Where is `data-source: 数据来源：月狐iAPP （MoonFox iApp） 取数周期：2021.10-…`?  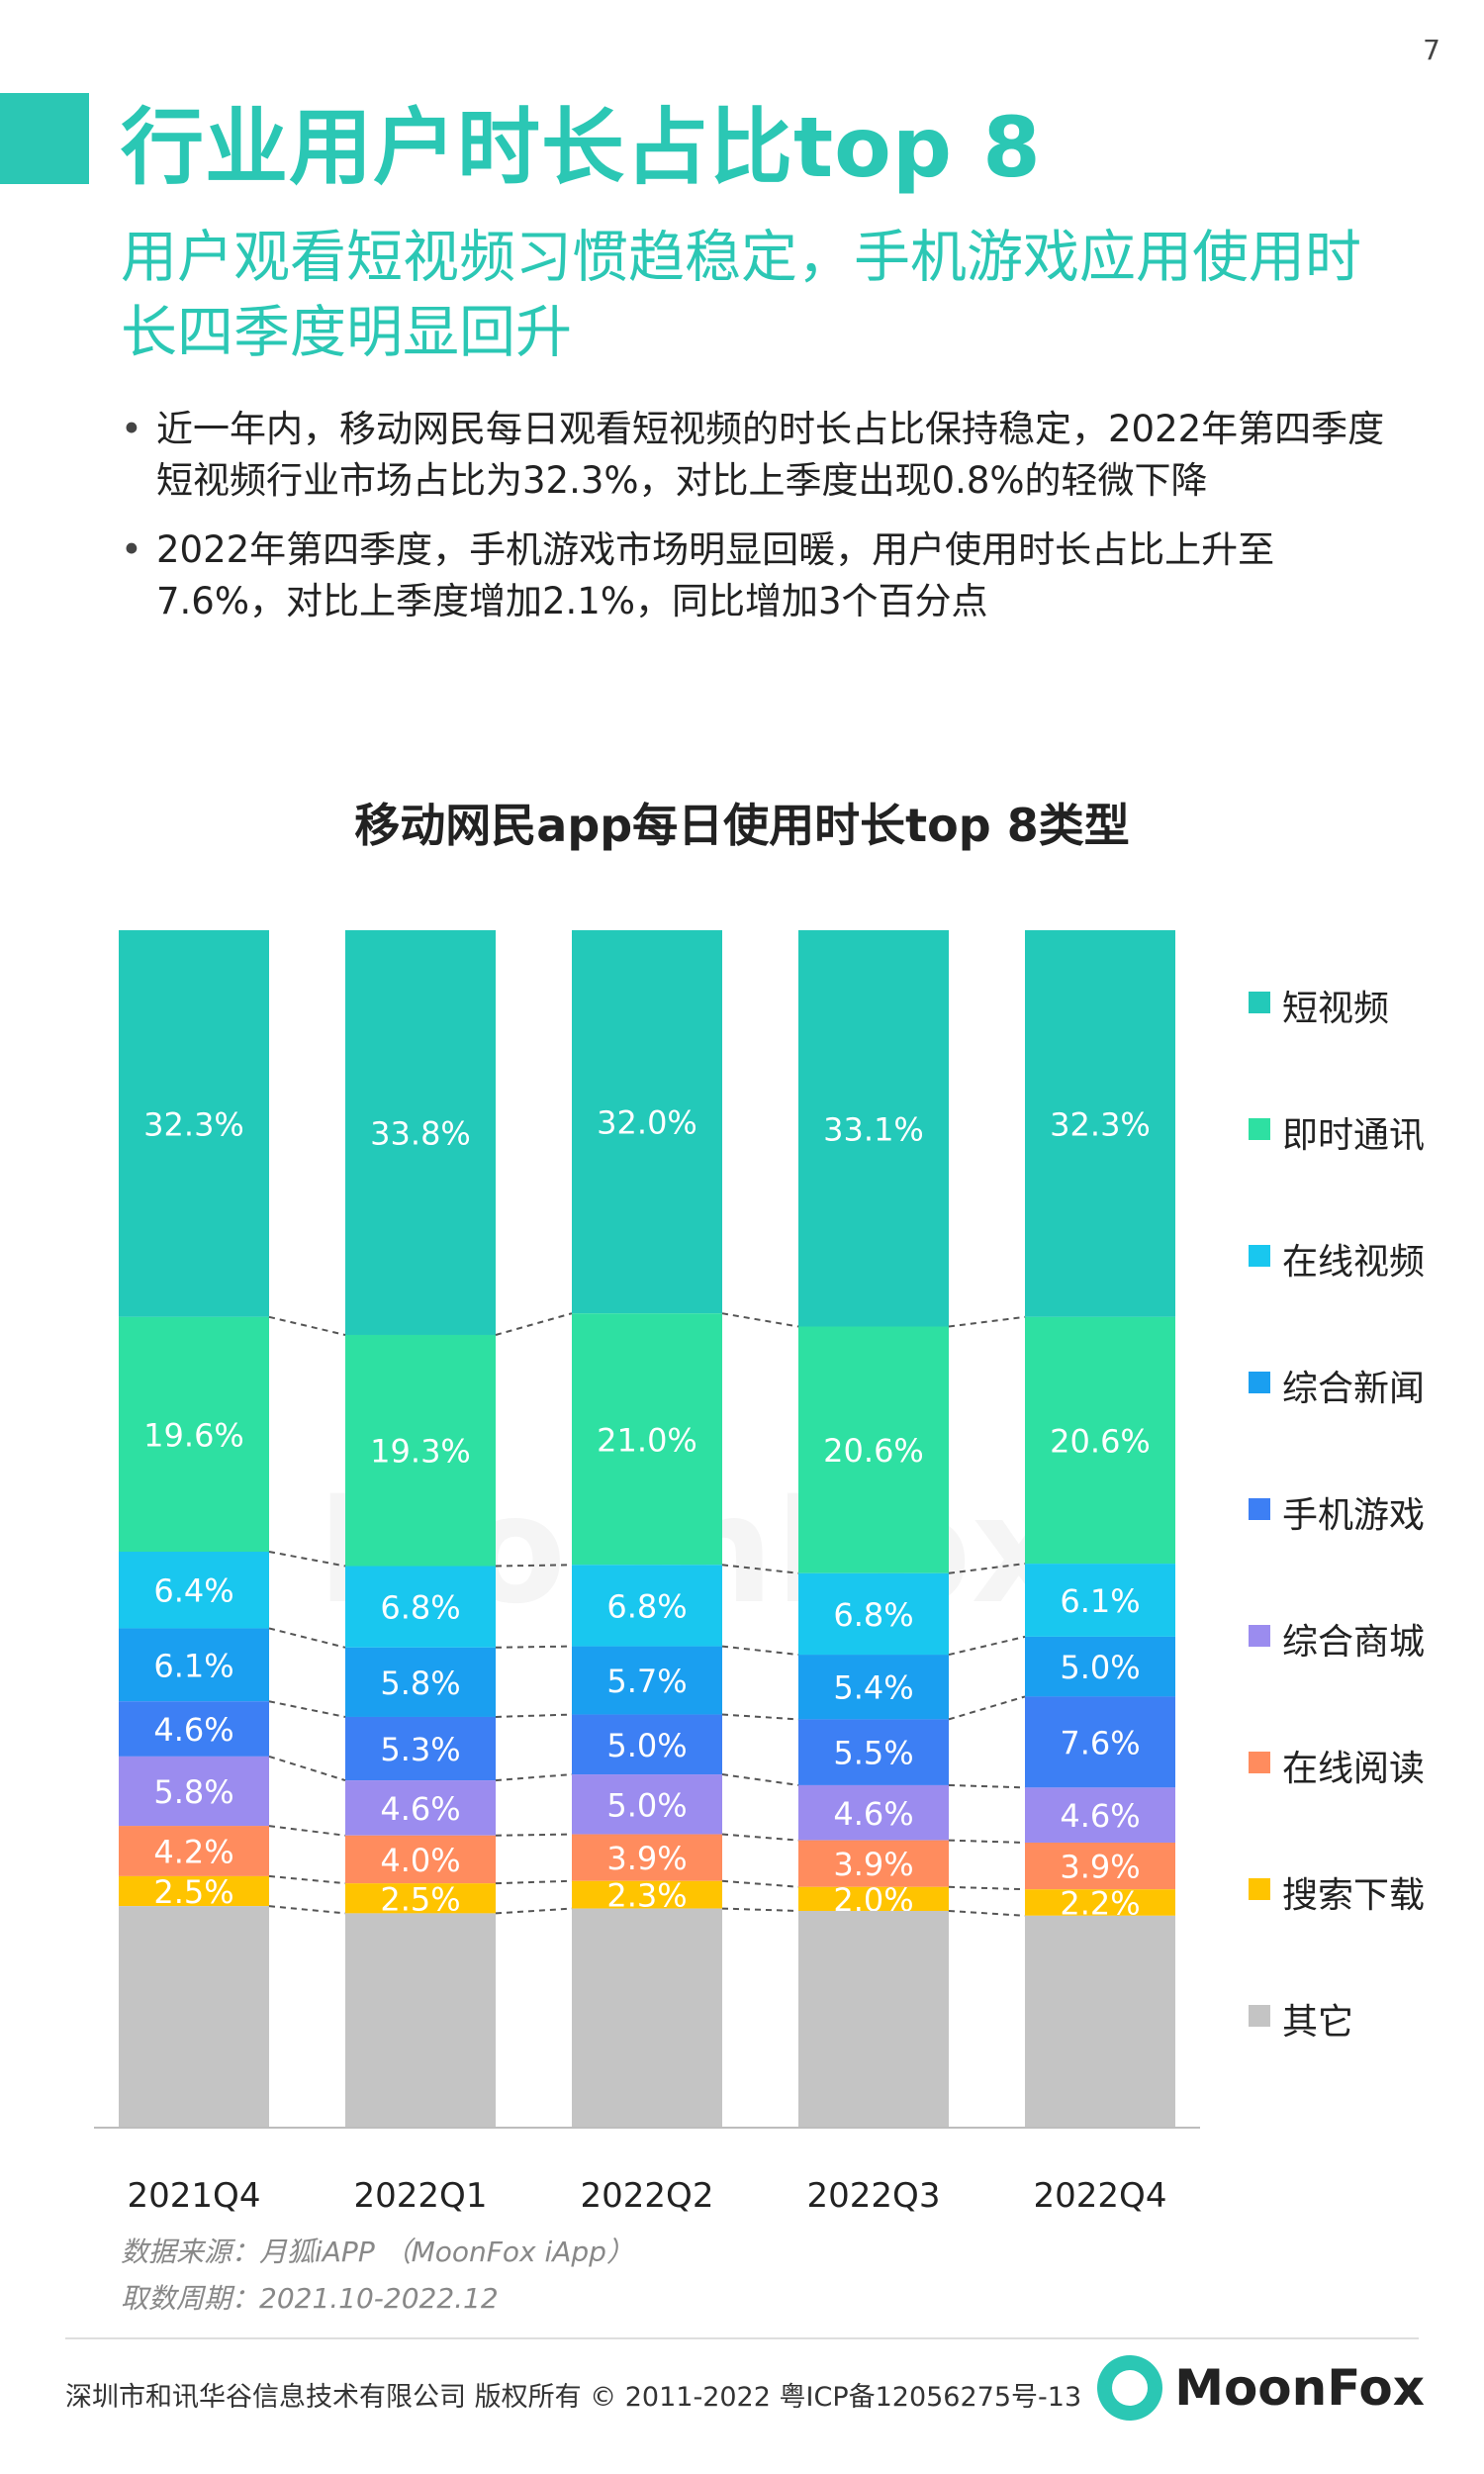
data-source: 数据来源：月狐iAPP （MoonFox iApp） 取数周期：2021.10-… is located at coordinates (377, 2276).